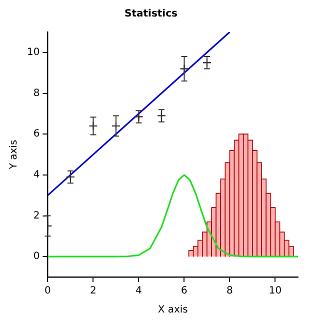 This screenshot has width=320, height=320. Describe the element at coordinates (36, 175) in the screenshot. I see `y-tick-label: 4` at that location.